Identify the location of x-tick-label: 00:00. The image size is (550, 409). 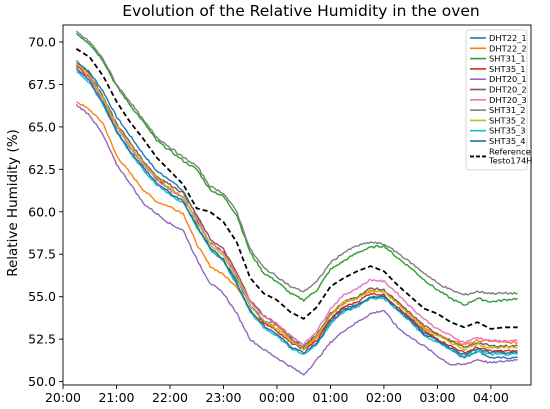
(277, 397).